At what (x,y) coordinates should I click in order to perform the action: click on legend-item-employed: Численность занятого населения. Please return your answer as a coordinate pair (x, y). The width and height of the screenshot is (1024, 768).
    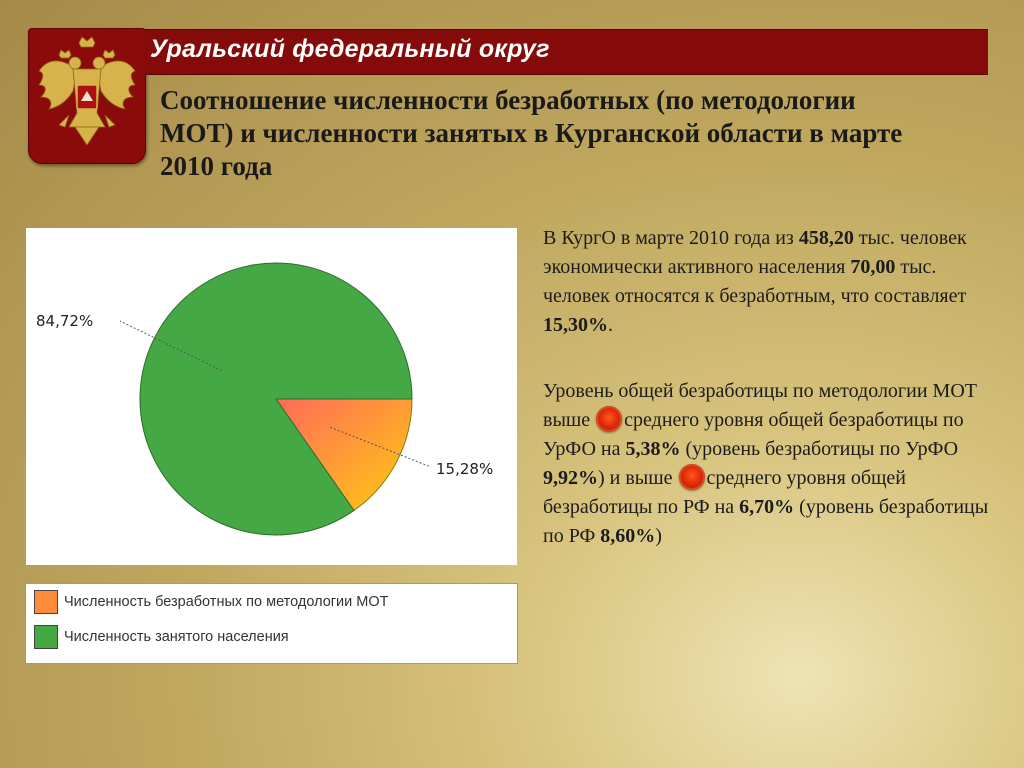
    Looking at the image, I should click on (161, 637).